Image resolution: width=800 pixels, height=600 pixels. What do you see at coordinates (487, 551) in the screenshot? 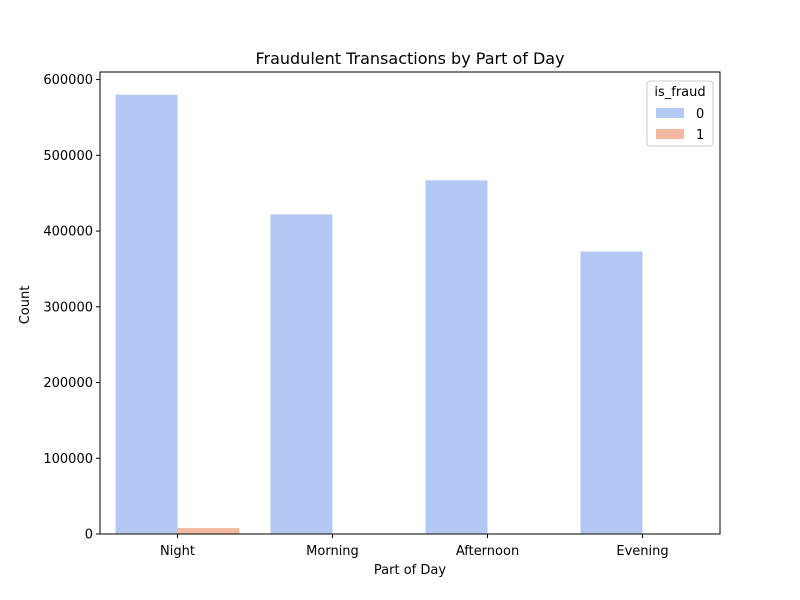
I see `x-tick-label-afternoon: Afternoon` at bounding box center [487, 551].